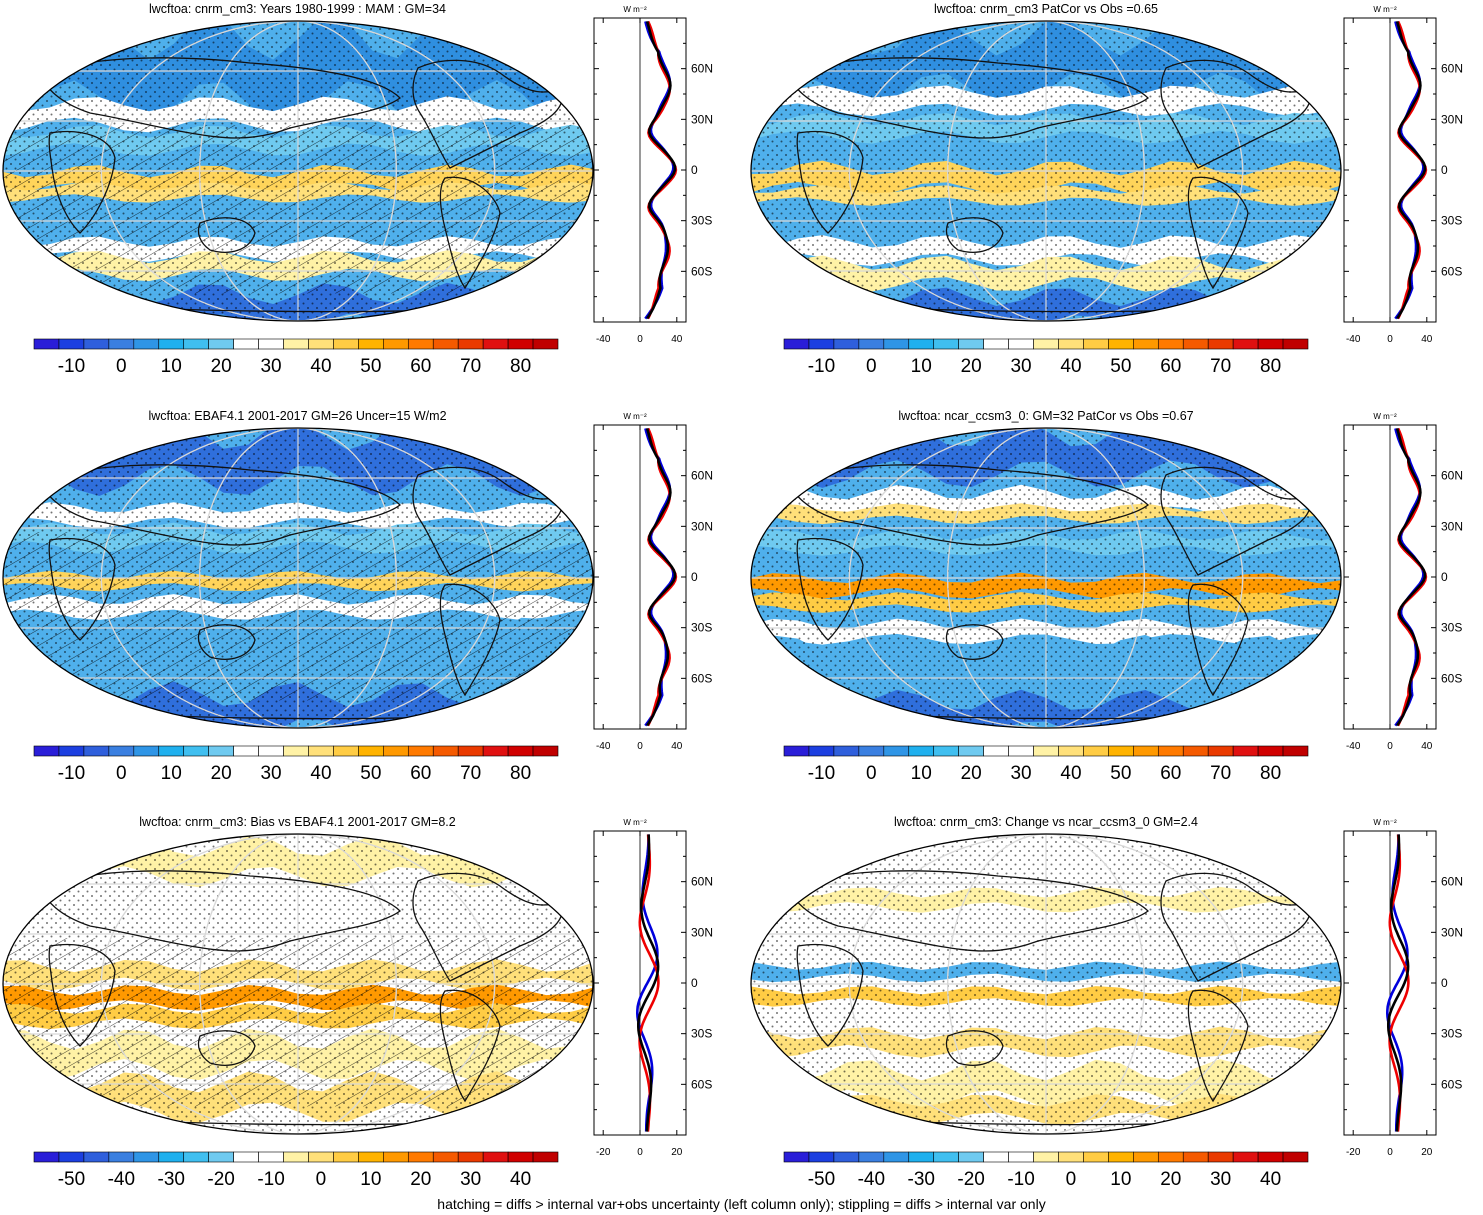  What do you see at coordinates (694, 577) in the screenshot?
I see `y-tick-label: 0` at bounding box center [694, 577].